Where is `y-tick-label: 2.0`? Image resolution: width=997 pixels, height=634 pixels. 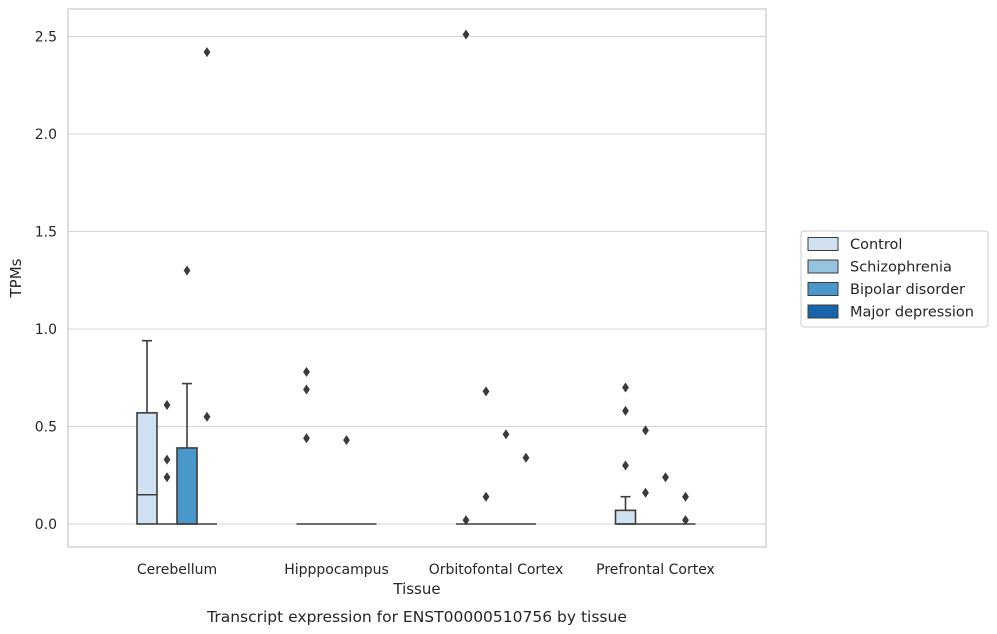
y-tick-label: 2.0 is located at coordinates (46, 135).